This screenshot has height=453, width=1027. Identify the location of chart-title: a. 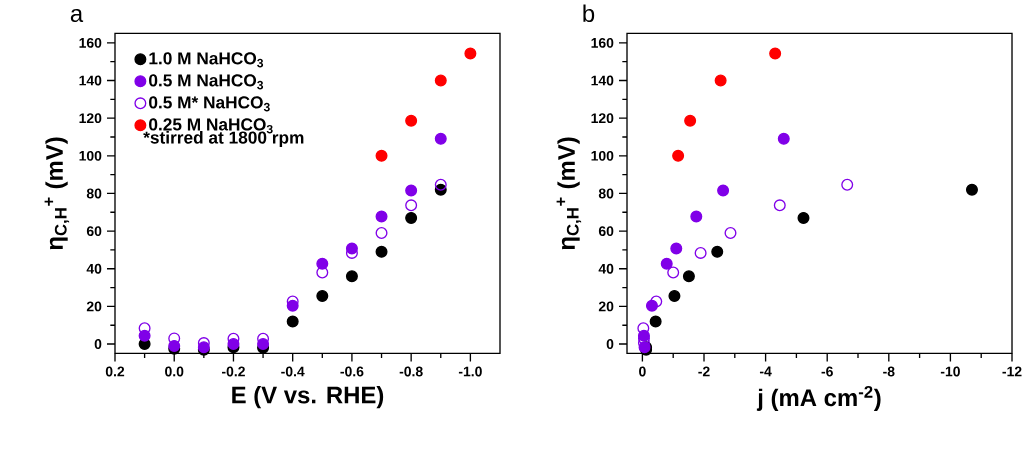
(77, 15).